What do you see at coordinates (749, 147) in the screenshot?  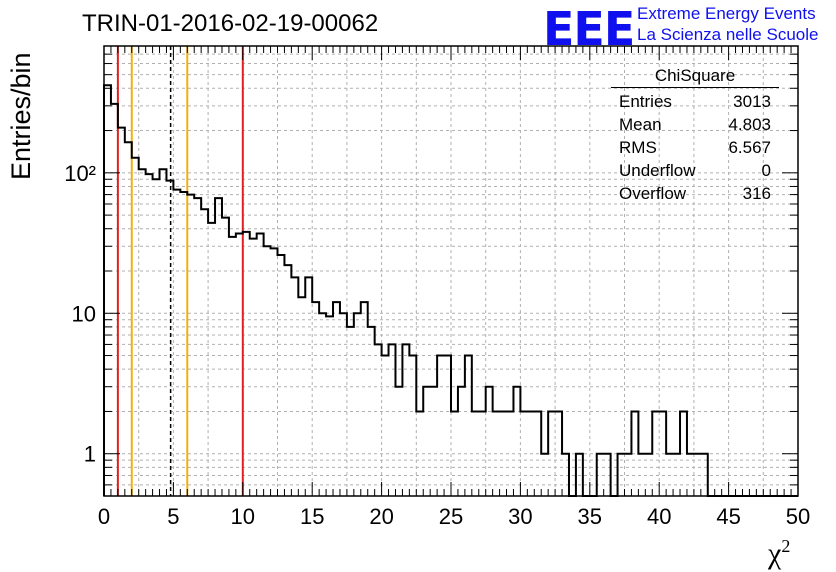 I see `stat-value: 6.567` at bounding box center [749, 147].